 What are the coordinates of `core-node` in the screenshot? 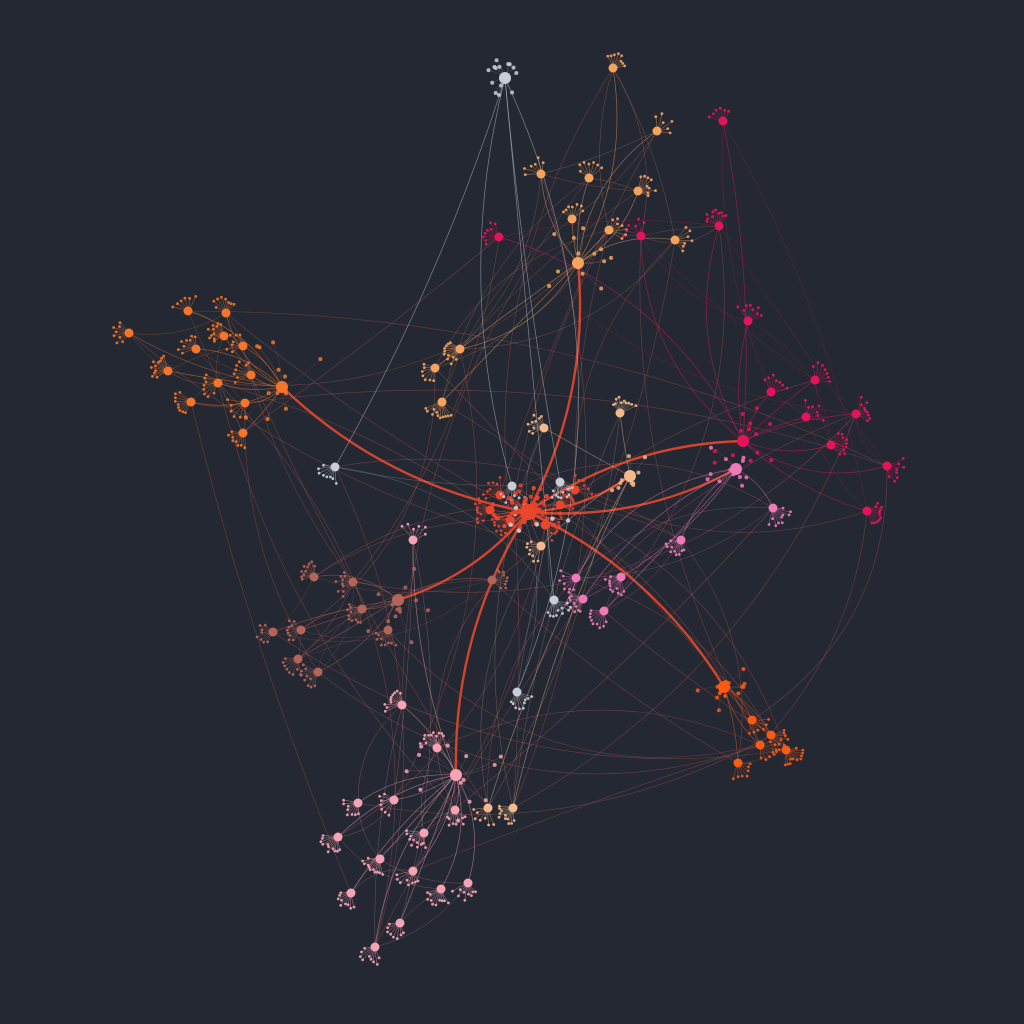 It's located at (537, 497).